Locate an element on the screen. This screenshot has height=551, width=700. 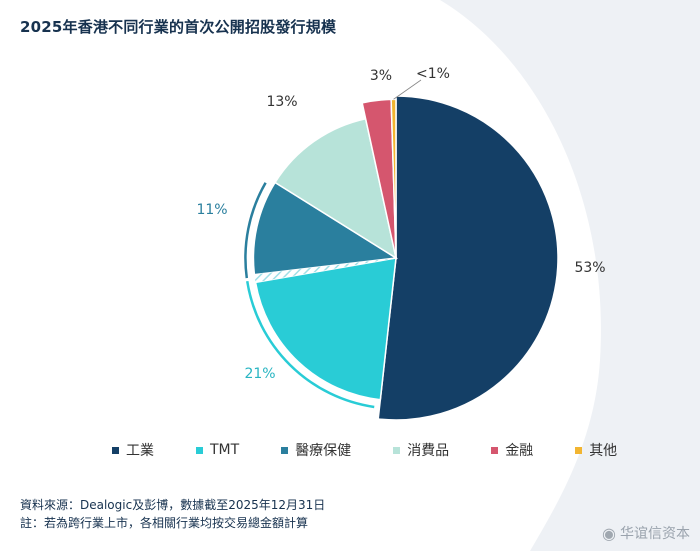
legend-swatch-industrial is located at coordinates (115, 450).